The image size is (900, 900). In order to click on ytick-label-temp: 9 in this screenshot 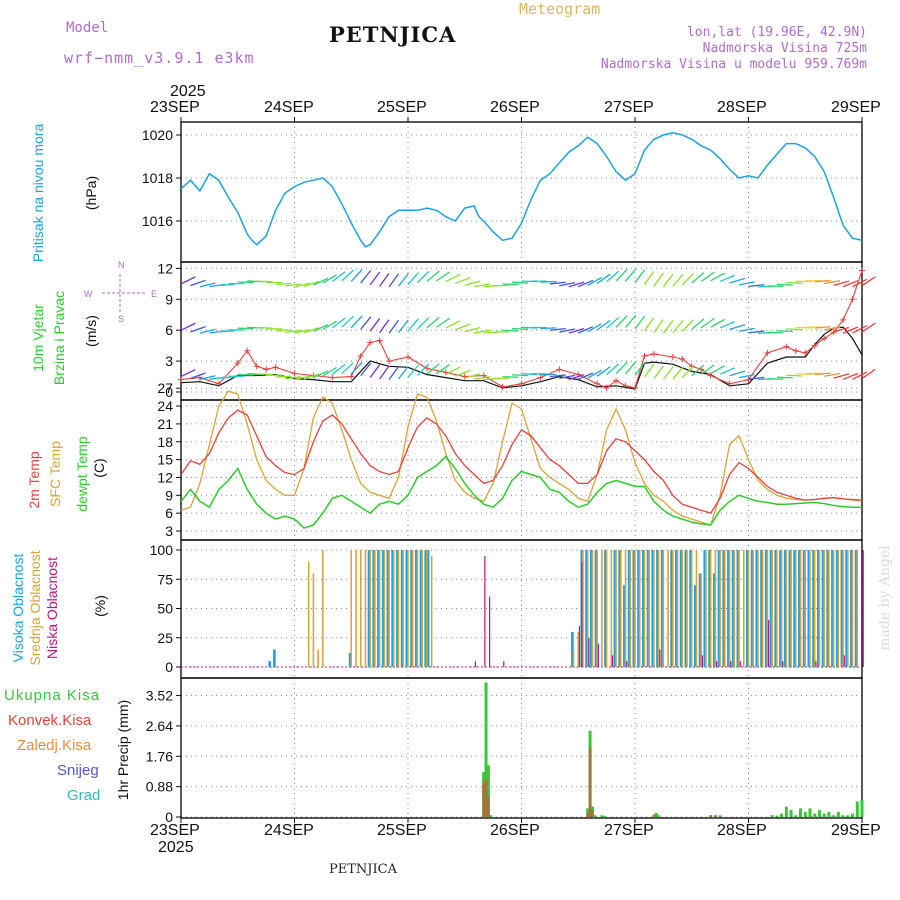, I will do `click(169, 495)`.